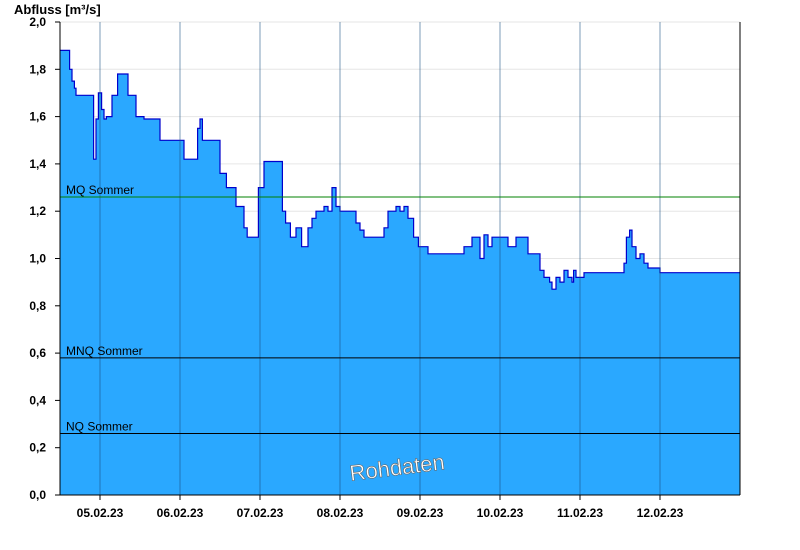 The image size is (800, 550). I want to click on y-tick-label: 0,8, so click(37, 306).